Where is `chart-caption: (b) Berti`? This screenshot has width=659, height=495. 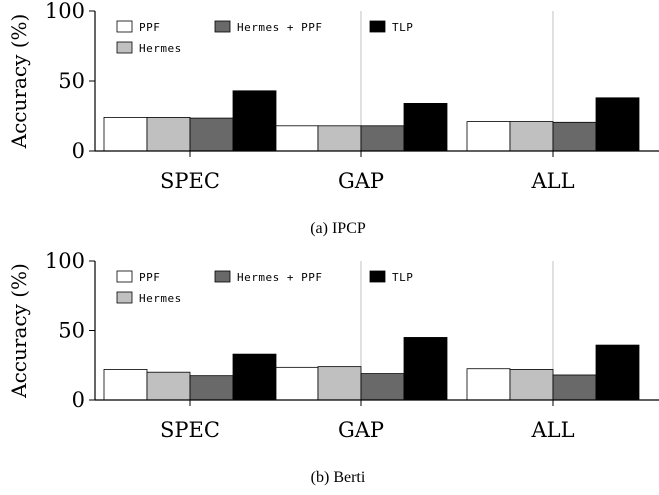
chart-caption: (b) Berti is located at coordinates (338, 477).